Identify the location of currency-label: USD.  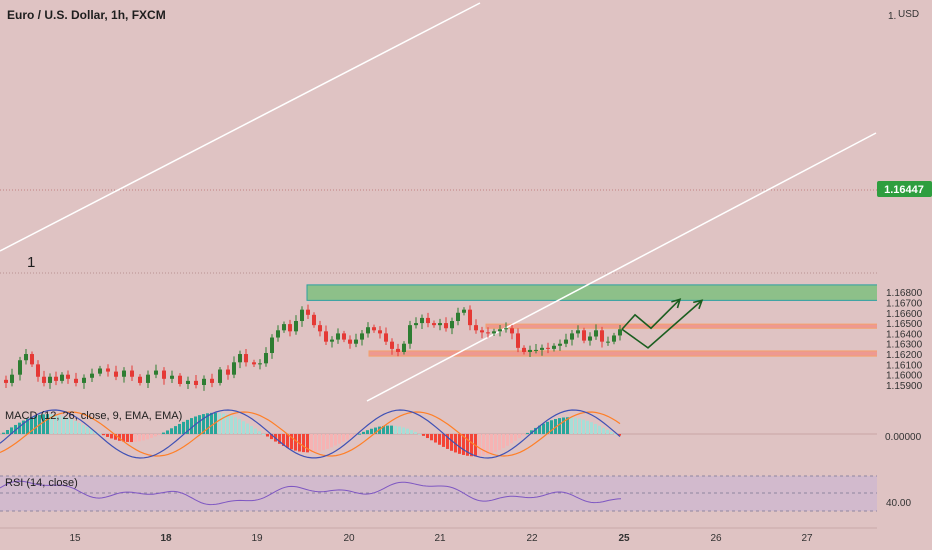
(908, 14).